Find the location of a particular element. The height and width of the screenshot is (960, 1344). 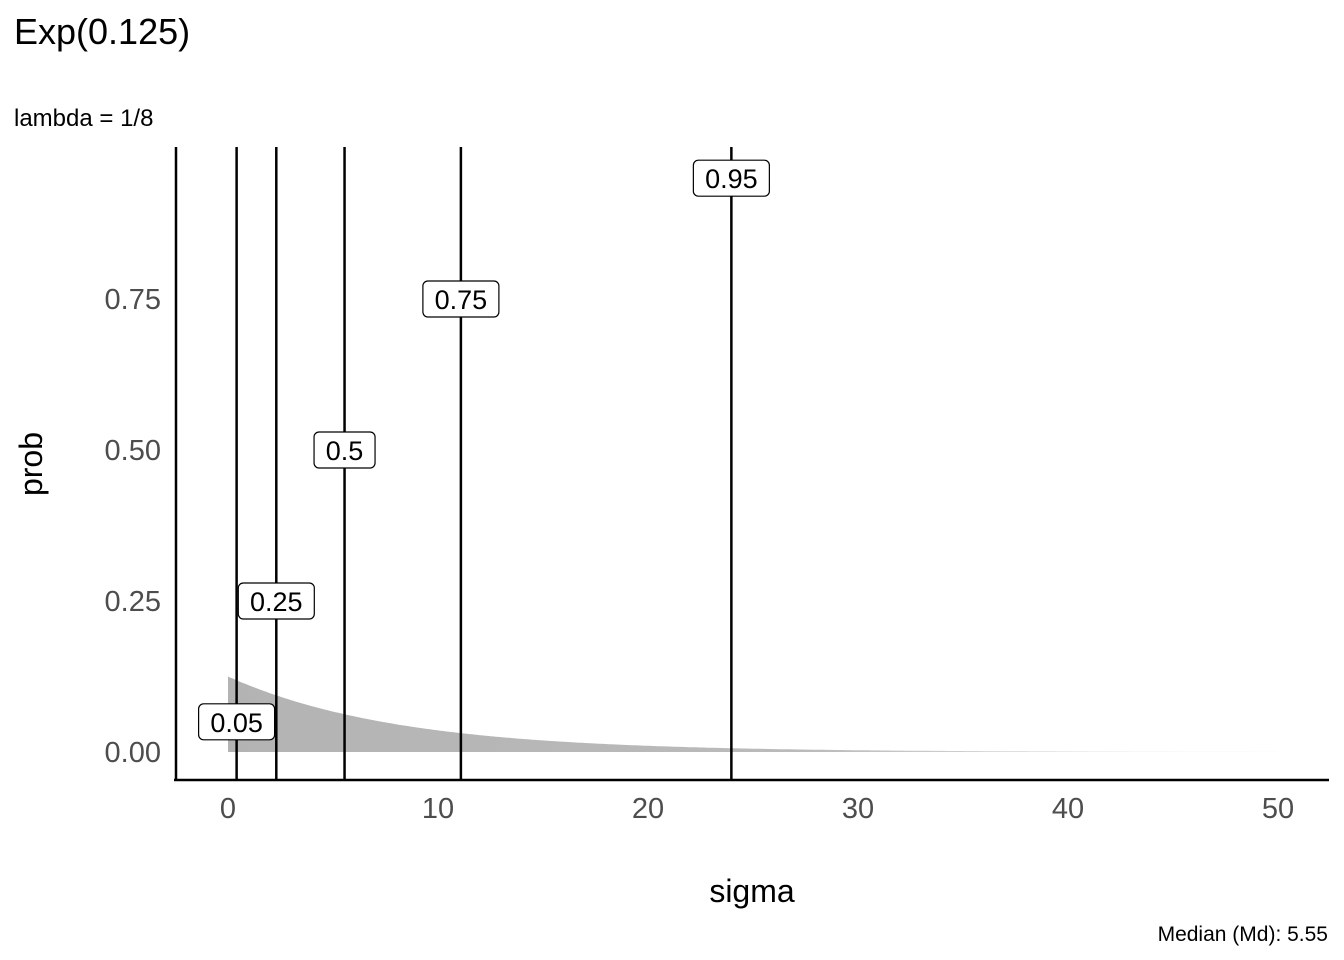

quantile-label-text: 0.75 is located at coordinates (461, 300).